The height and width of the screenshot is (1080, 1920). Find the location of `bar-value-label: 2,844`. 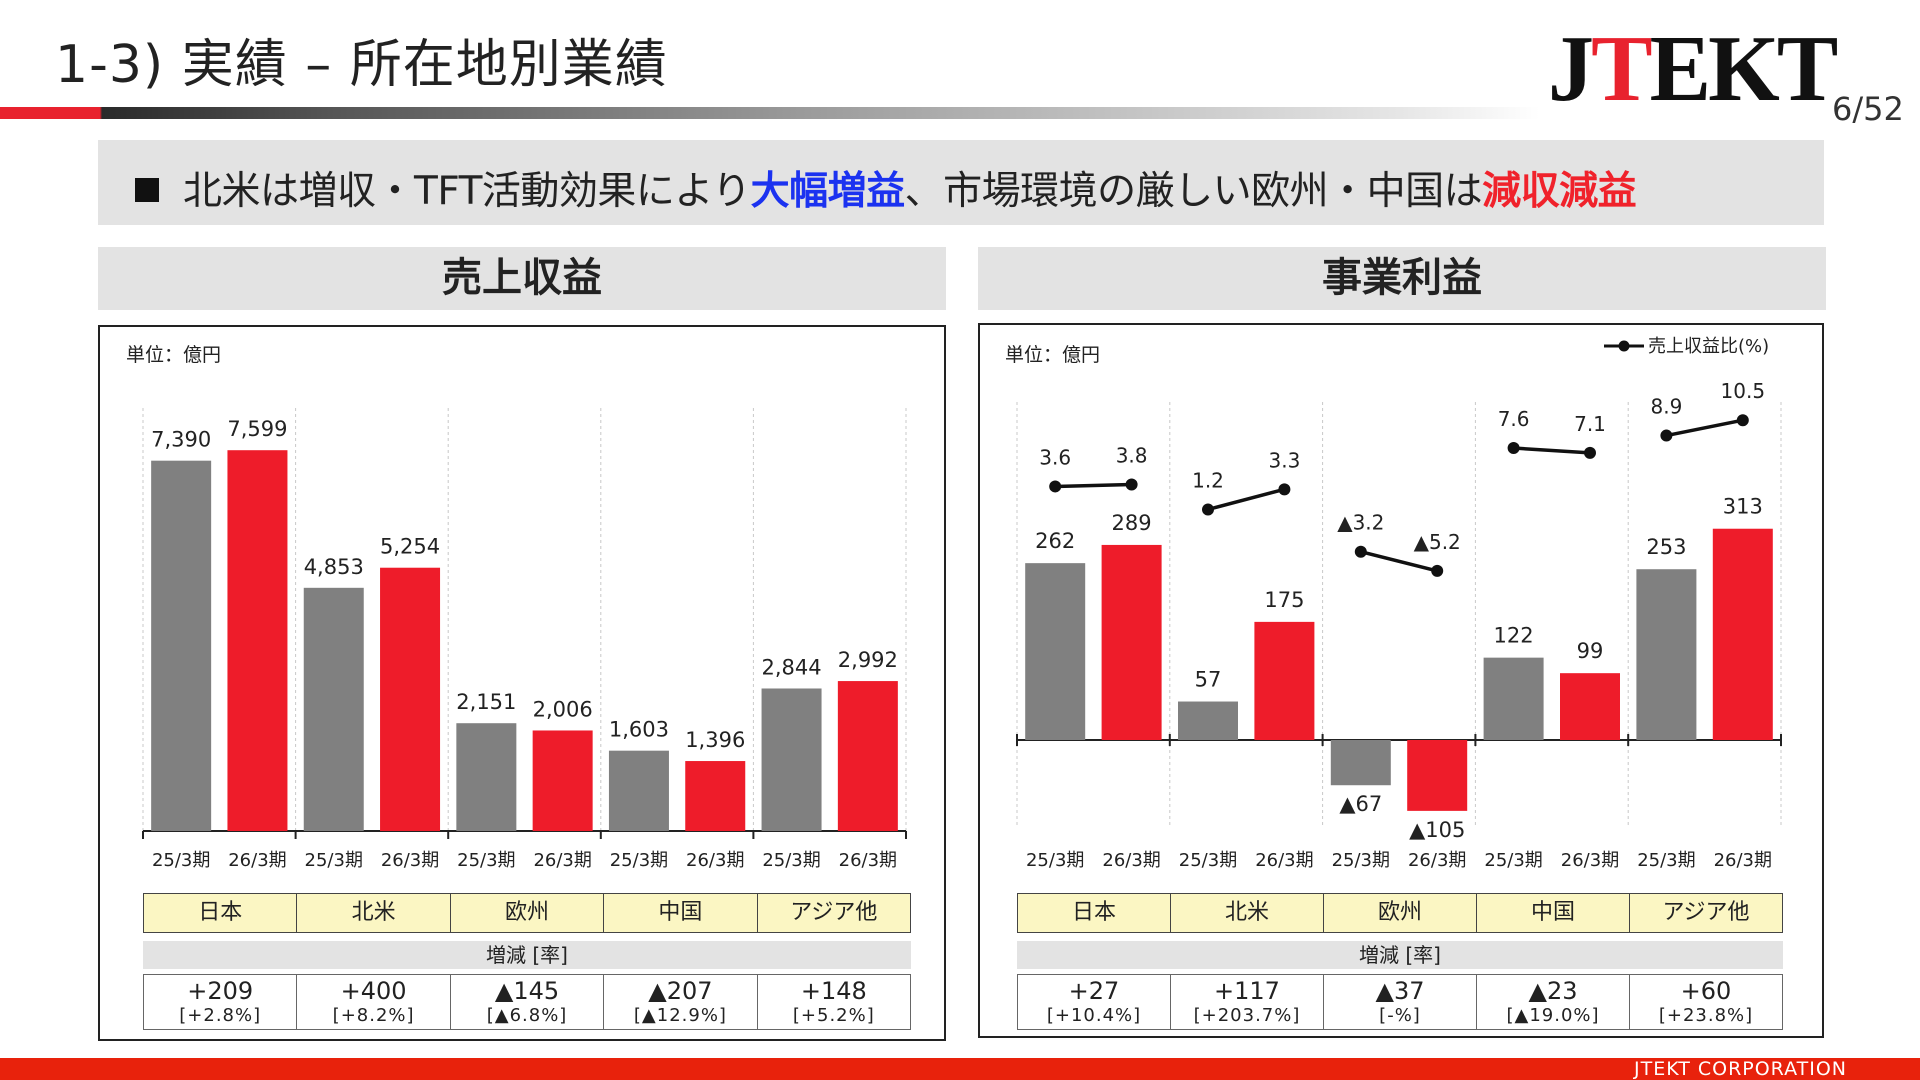

bar-value-label: 2,844 is located at coordinates (791, 667).